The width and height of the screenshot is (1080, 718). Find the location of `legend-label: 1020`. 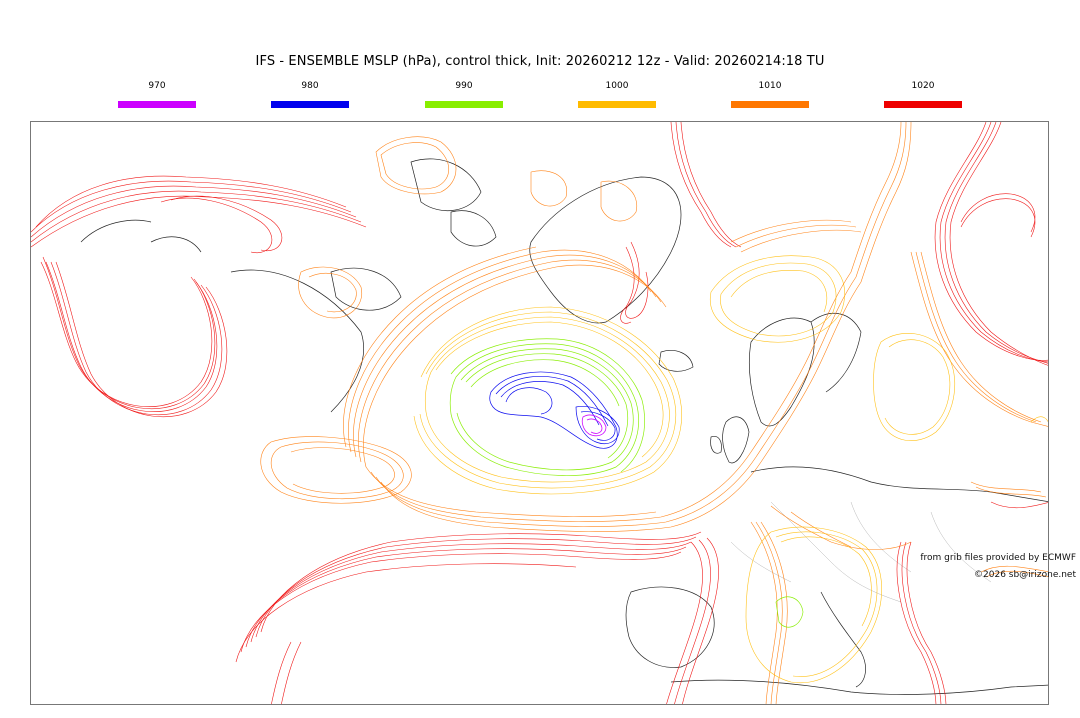

legend-label: 1020 is located at coordinates (923, 86).